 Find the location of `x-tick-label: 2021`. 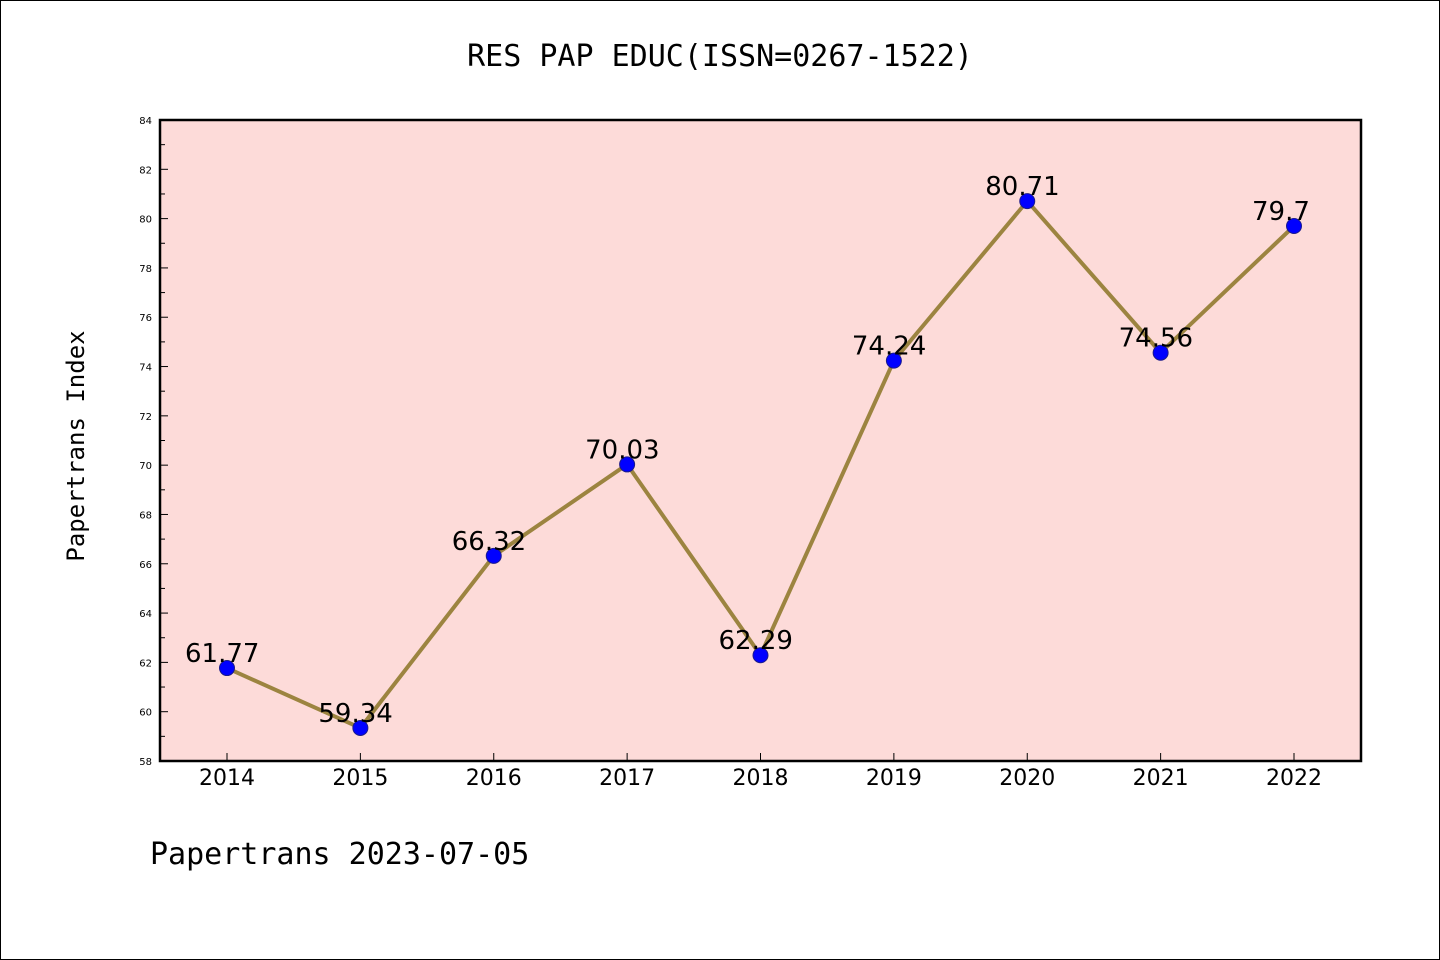

x-tick-label: 2021 is located at coordinates (1161, 778).